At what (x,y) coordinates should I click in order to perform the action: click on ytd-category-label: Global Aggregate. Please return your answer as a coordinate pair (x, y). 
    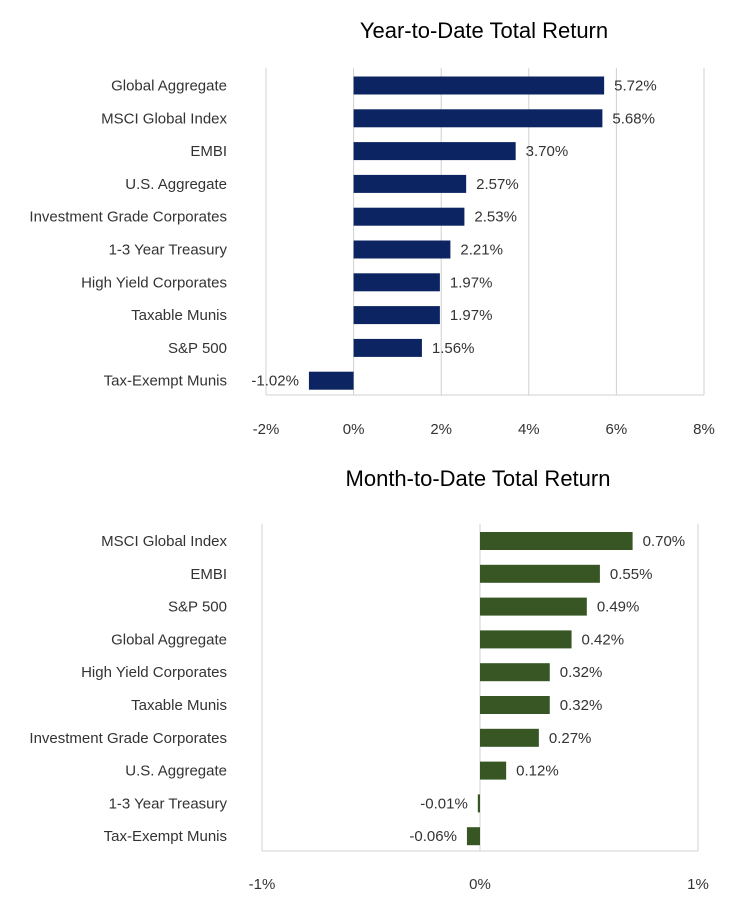
    Looking at the image, I should click on (169, 86).